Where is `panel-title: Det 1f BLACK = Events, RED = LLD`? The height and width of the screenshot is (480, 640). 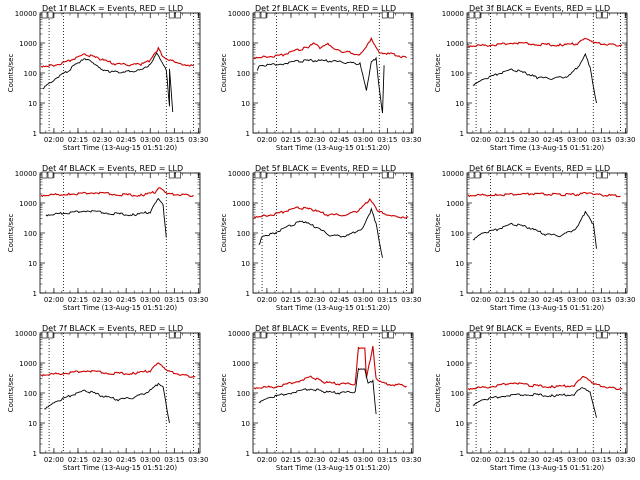
panel-title: Det 1f BLACK = Events, RED = LLD is located at coordinates (112, 8).